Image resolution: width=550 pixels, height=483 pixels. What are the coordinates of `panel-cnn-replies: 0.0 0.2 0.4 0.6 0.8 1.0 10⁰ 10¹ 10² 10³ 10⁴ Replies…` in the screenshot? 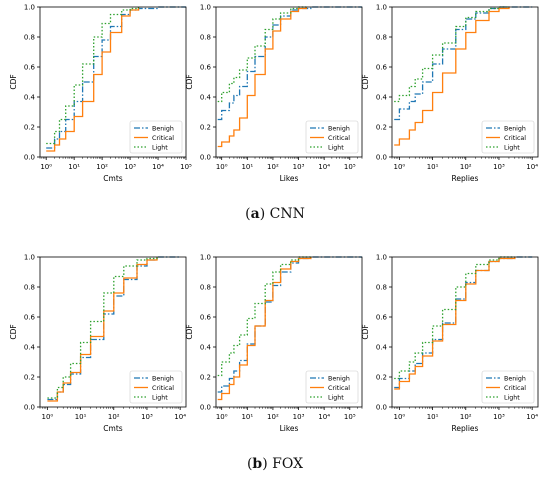 It's located at (450, 93).